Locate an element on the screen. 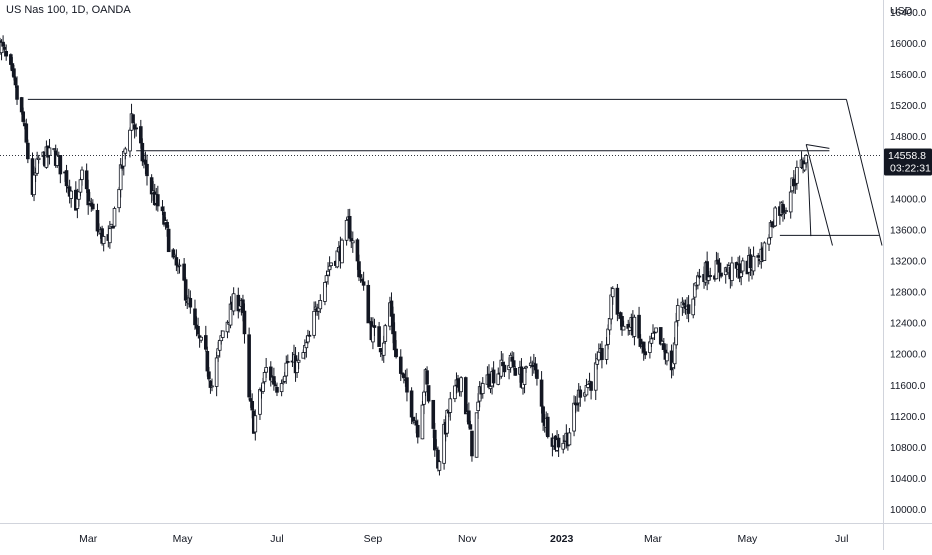  y-tick-label: 14000.0 is located at coordinates (908, 199).